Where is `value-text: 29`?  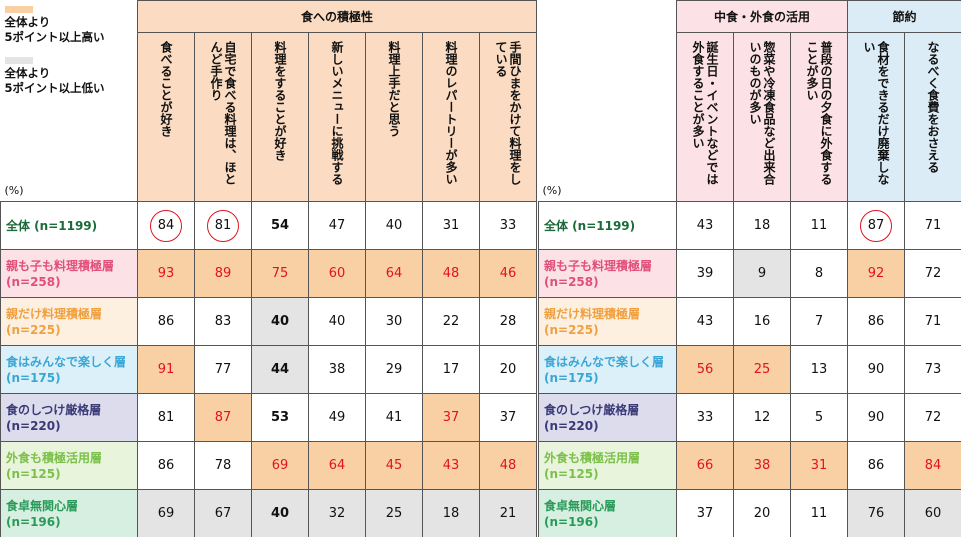
value-text: 29 is located at coordinates (394, 369).